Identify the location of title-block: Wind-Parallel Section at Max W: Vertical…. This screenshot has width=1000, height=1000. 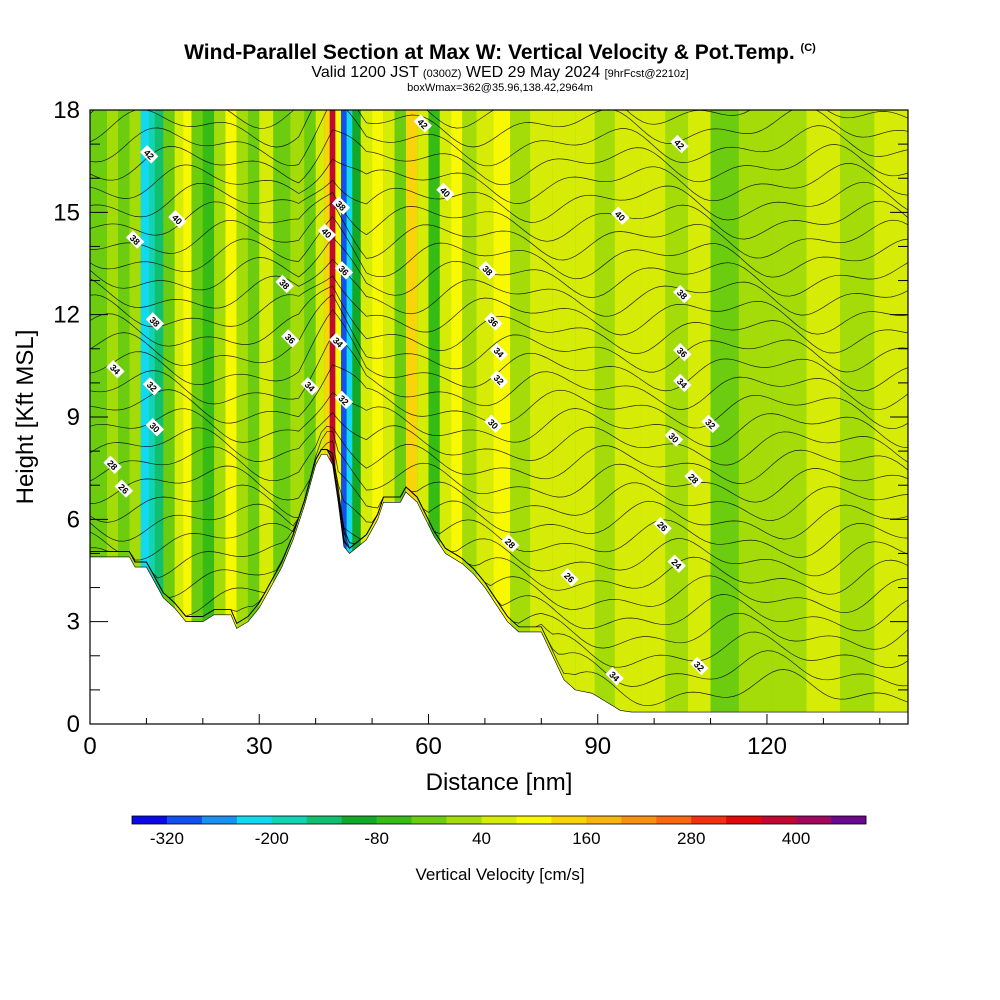
(500, 65).